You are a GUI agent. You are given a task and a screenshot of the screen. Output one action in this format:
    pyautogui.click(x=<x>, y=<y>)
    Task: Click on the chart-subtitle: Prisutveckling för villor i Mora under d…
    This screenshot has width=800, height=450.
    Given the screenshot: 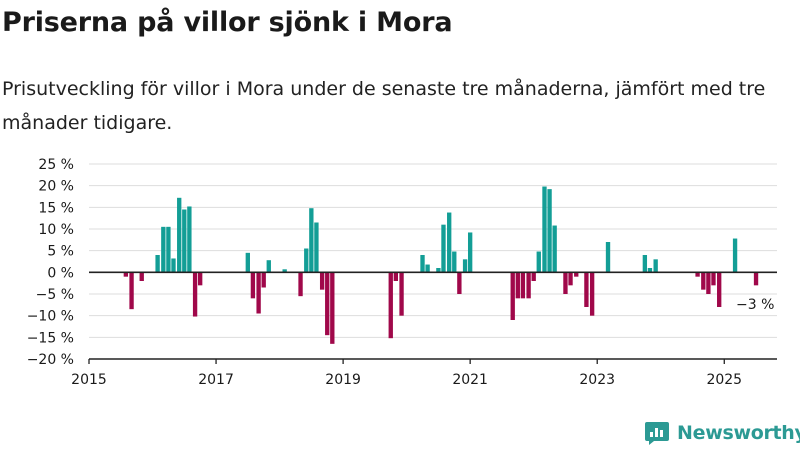 What is the action you would take?
    pyautogui.click(x=384, y=106)
    